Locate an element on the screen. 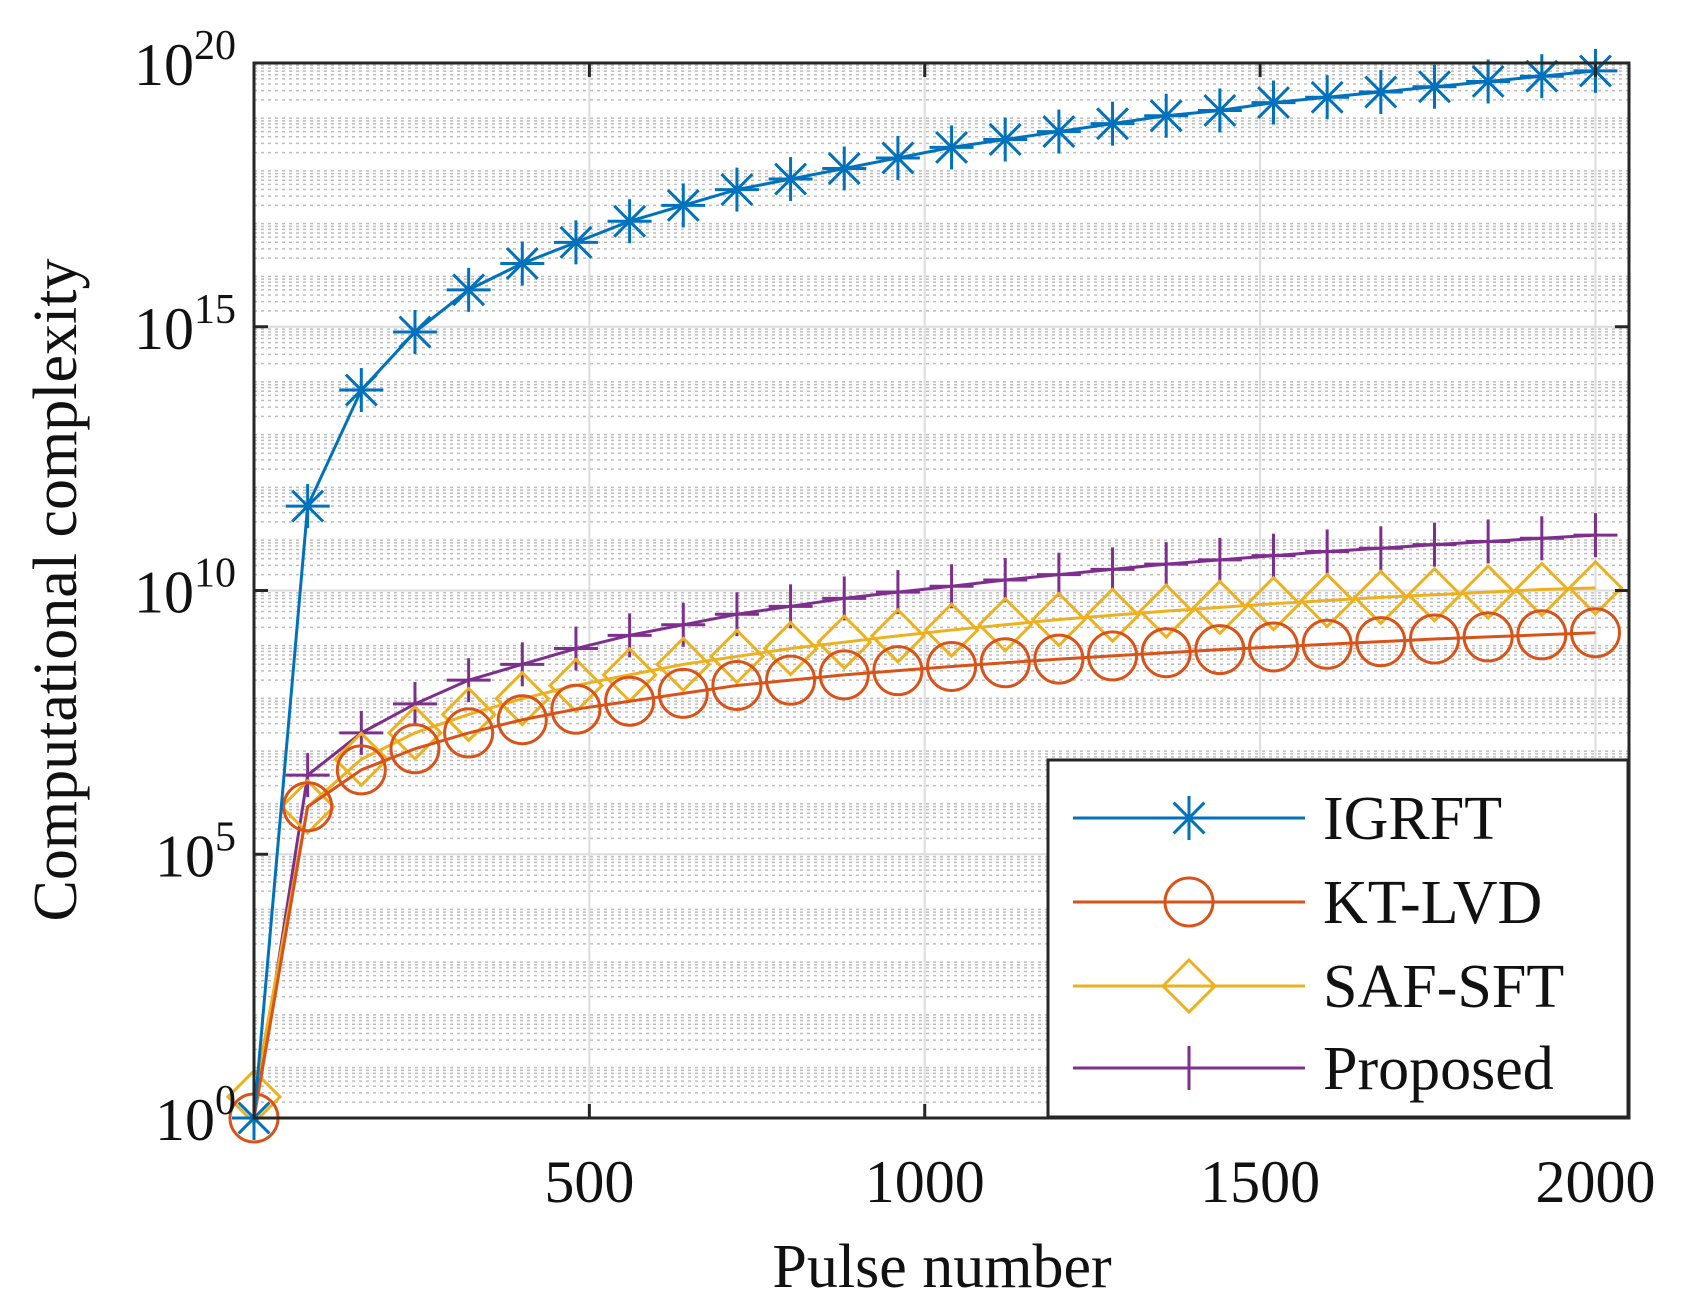 The image size is (1683, 1305). legend-label: IGRFT is located at coordinates (1412, 819).